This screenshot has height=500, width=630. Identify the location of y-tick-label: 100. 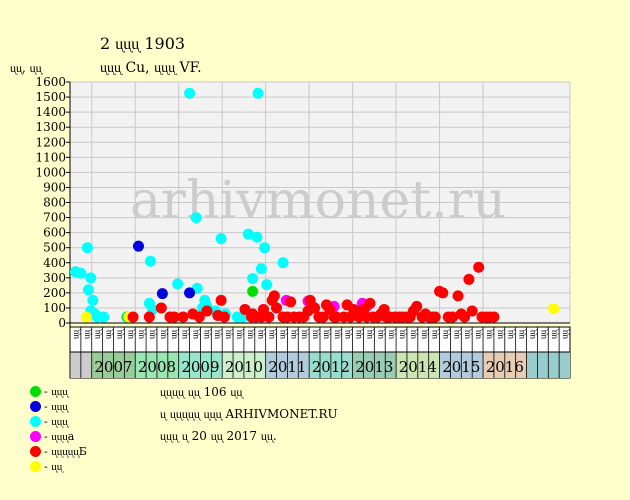
(54, 308).